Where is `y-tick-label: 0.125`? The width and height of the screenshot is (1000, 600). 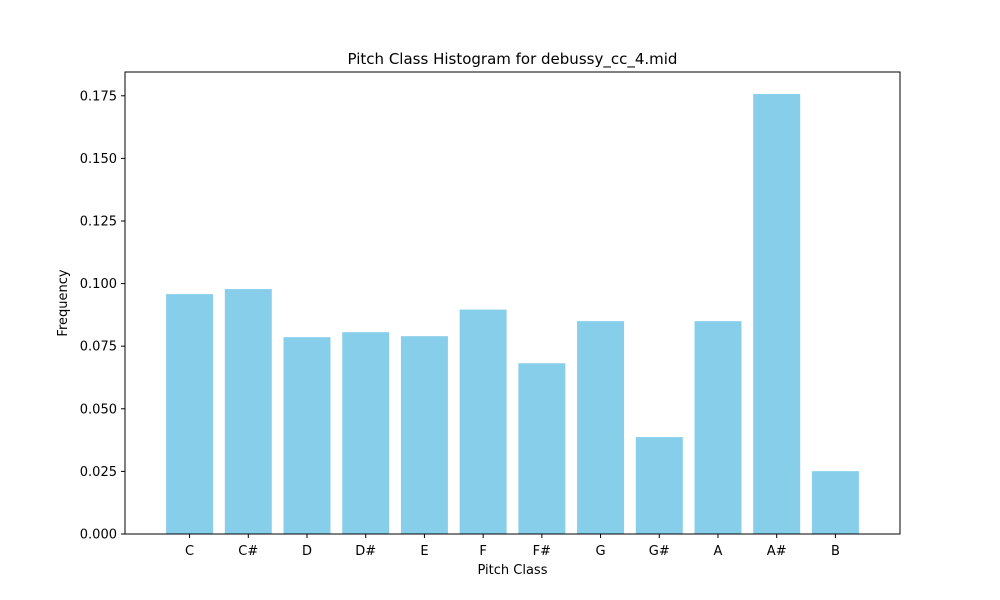
y-tick-label: 0.125 is located at coordinates (98, 221).